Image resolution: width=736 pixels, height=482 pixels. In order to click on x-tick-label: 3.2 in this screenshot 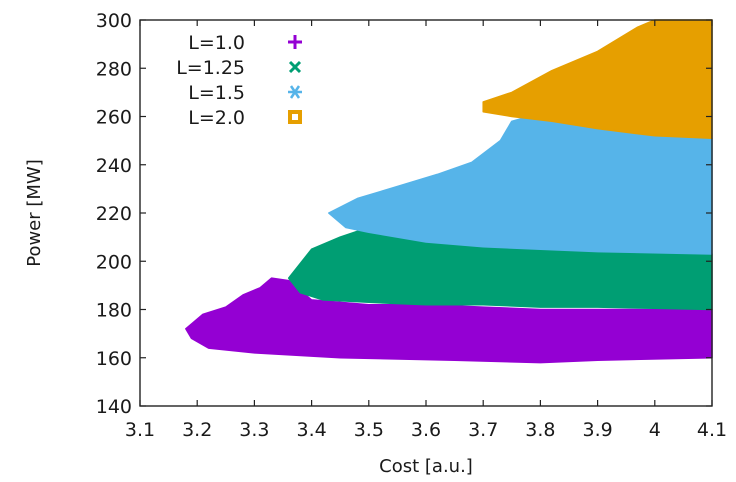, I will do `click(197, 430)`.